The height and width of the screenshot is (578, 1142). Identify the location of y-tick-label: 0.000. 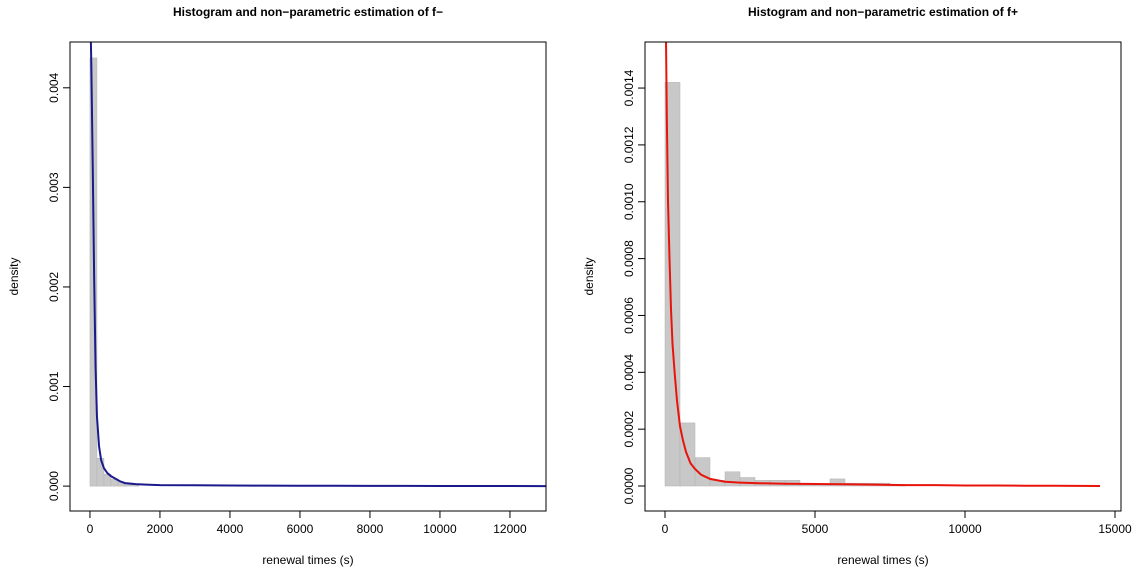
(54, 486).